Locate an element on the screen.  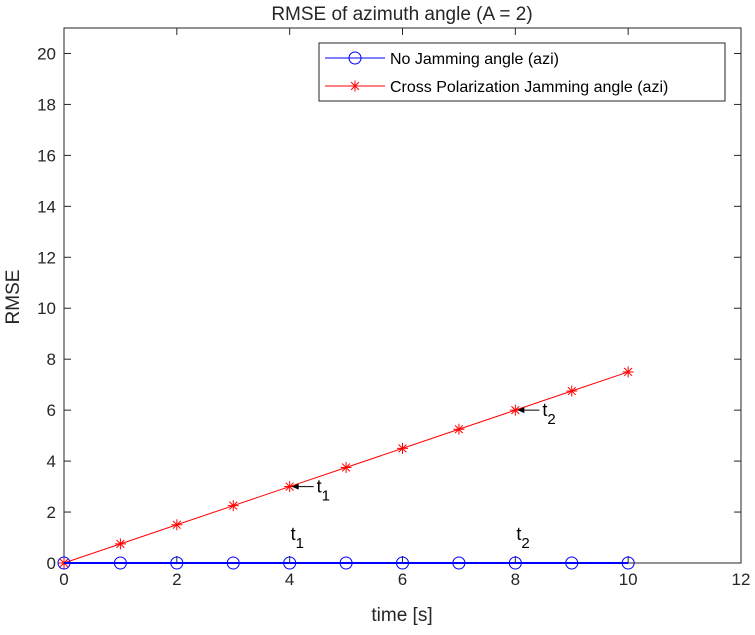
y-tick-label: 18 is located at coordinates (46, 104).